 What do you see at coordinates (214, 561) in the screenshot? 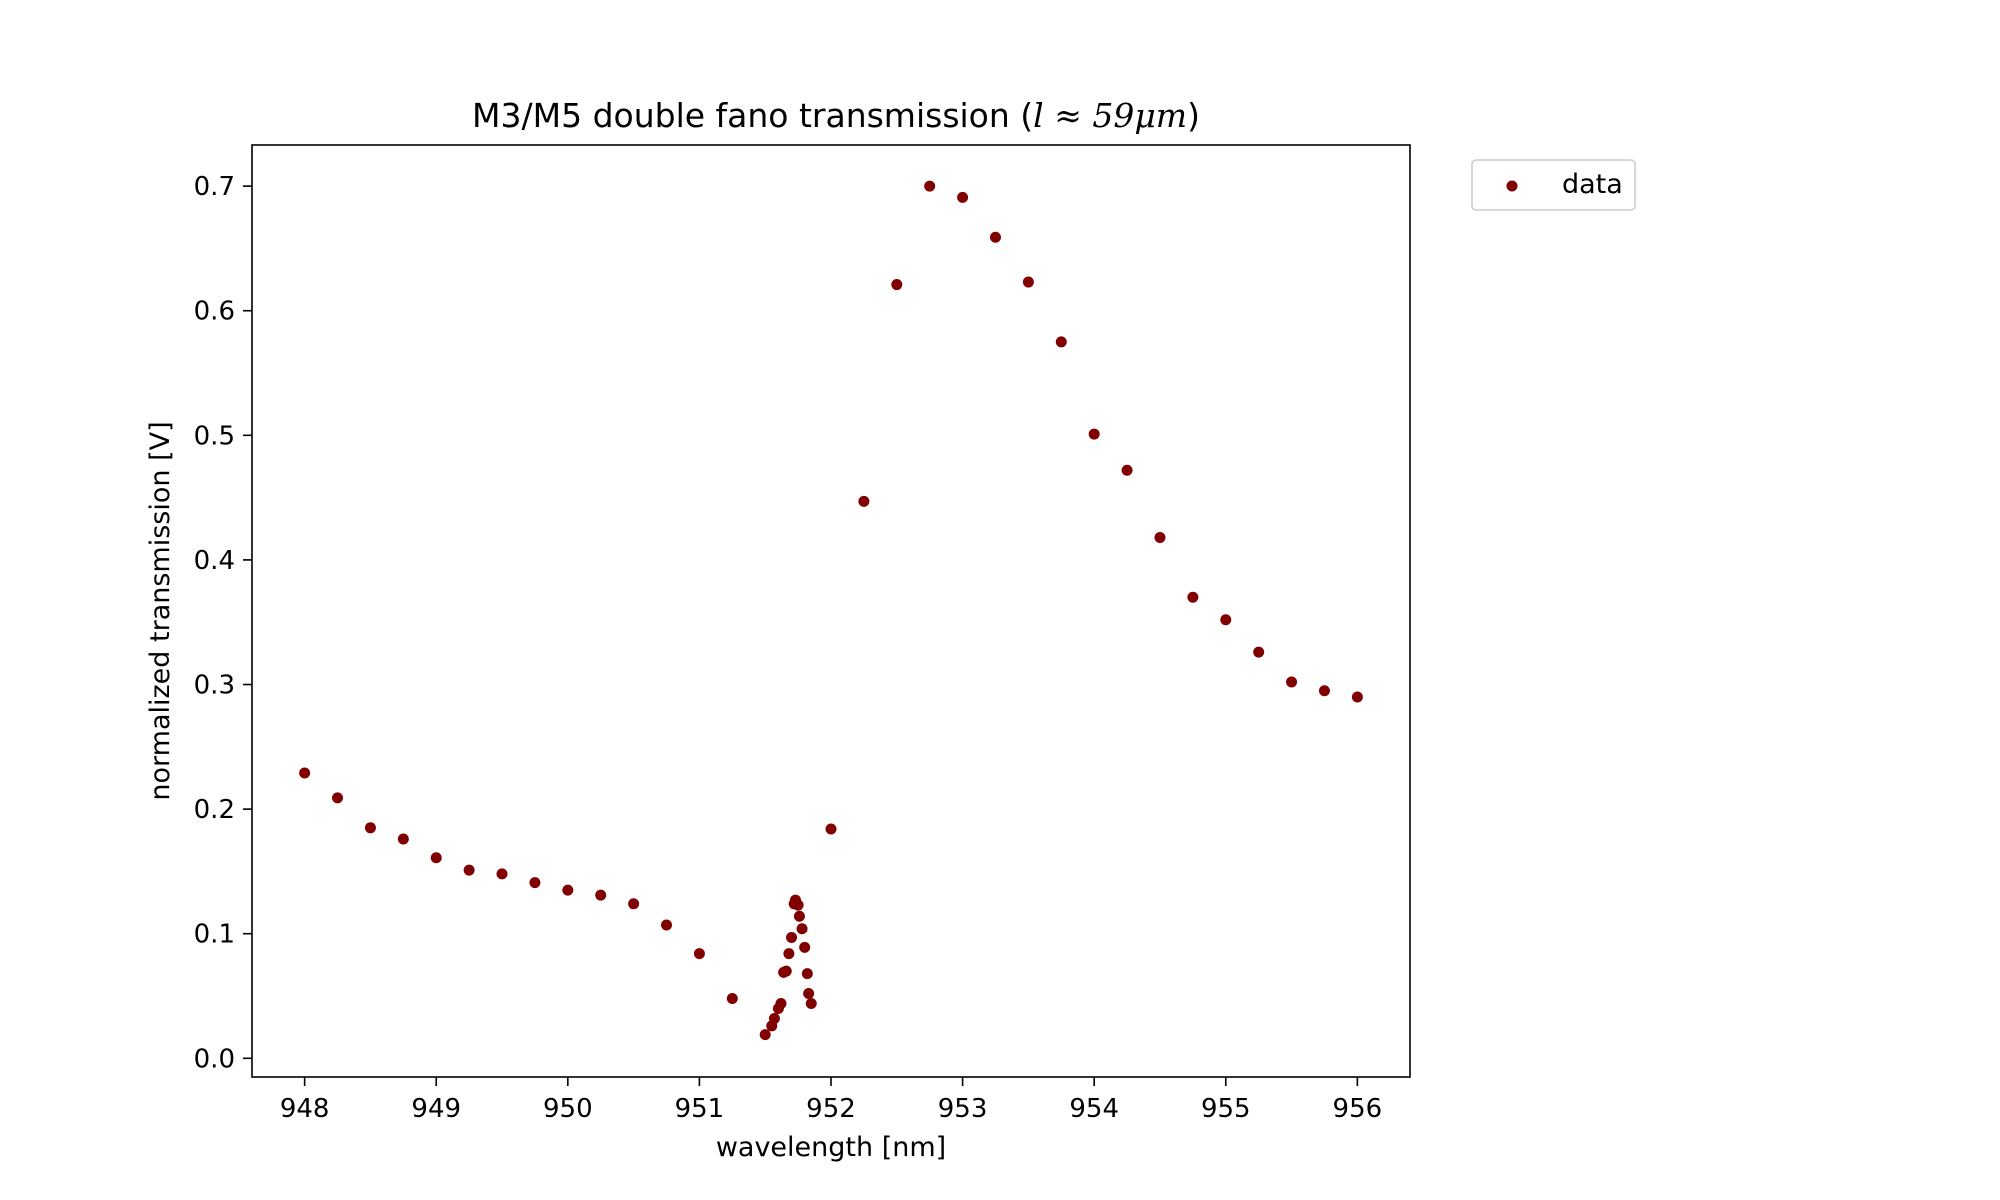
I see `y-tick-label: 0.4` at bounding box center [214, 561].